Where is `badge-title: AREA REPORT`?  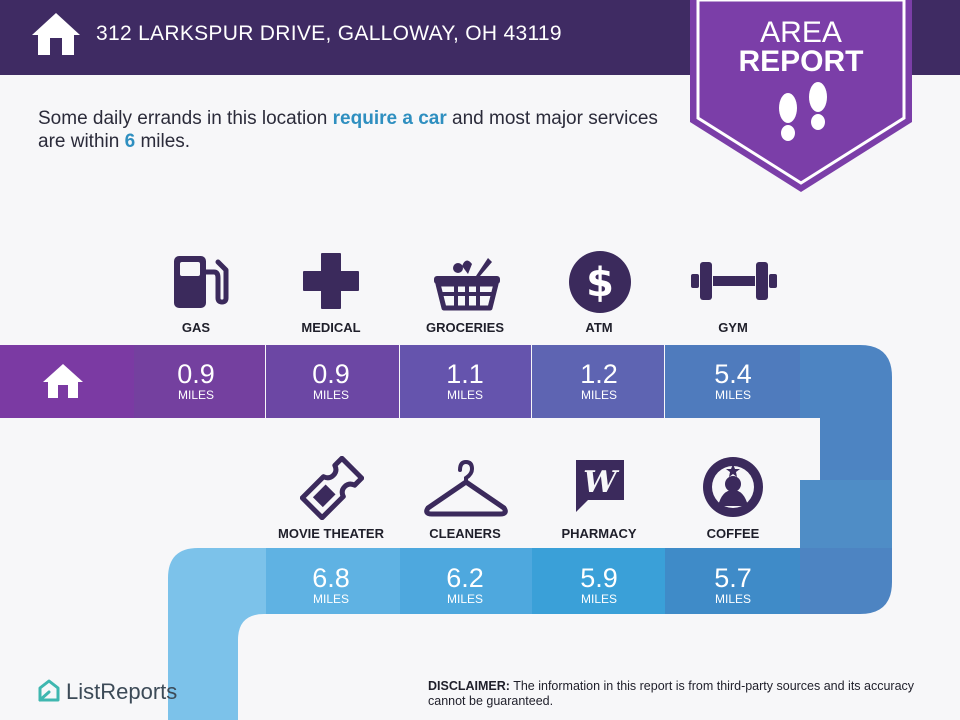 badge-title: AREA REPORT is located at coordinates (801, 47).